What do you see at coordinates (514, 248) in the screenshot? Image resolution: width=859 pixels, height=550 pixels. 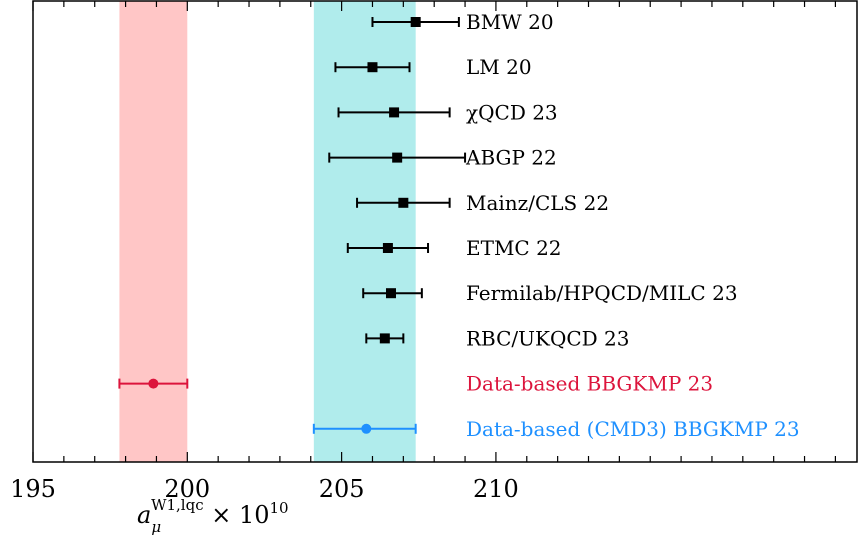 I see `row-label: ETMC 22` at bounding box center [514, 248].